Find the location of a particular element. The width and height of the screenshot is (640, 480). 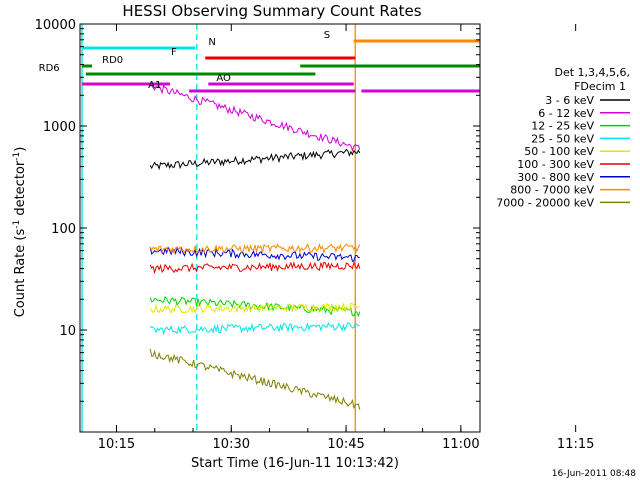

legend-title-line-2: FDecim 1 is located at coordinates (600, 86).